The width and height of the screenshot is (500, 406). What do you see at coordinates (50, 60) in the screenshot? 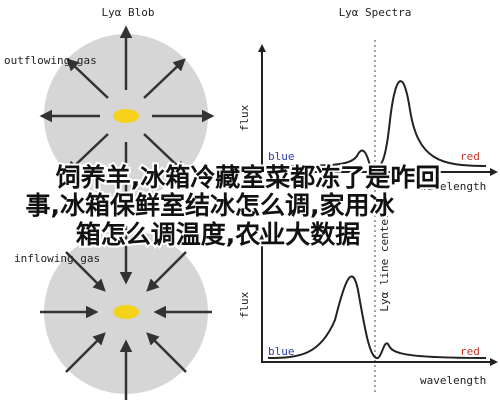
I see `outflow-label: outflowing gas` at bounding box center [50, 60].